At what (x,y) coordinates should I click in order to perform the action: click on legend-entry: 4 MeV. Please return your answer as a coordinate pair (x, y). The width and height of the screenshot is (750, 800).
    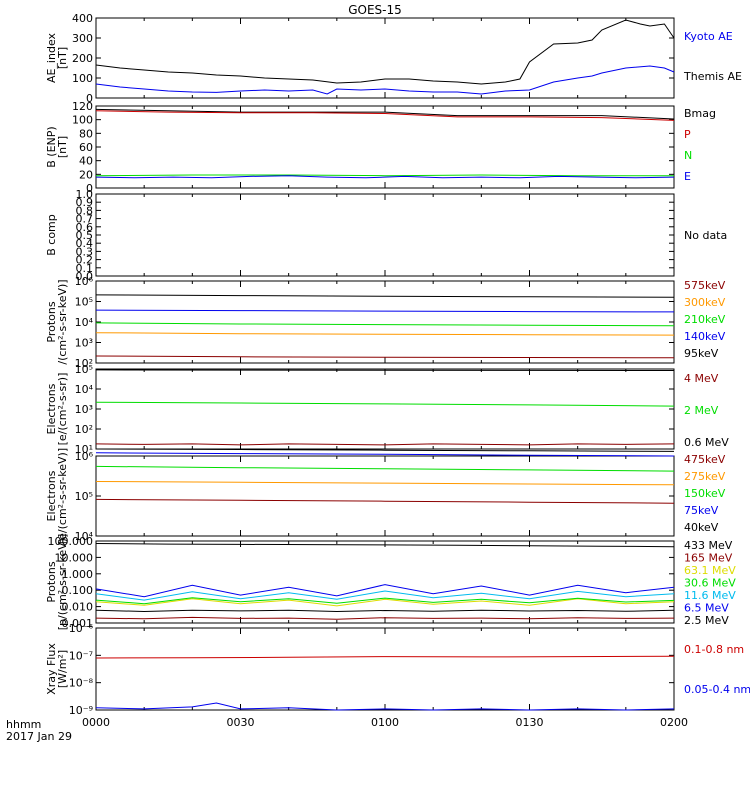
    Looking at the image, I should click on (701, 378).